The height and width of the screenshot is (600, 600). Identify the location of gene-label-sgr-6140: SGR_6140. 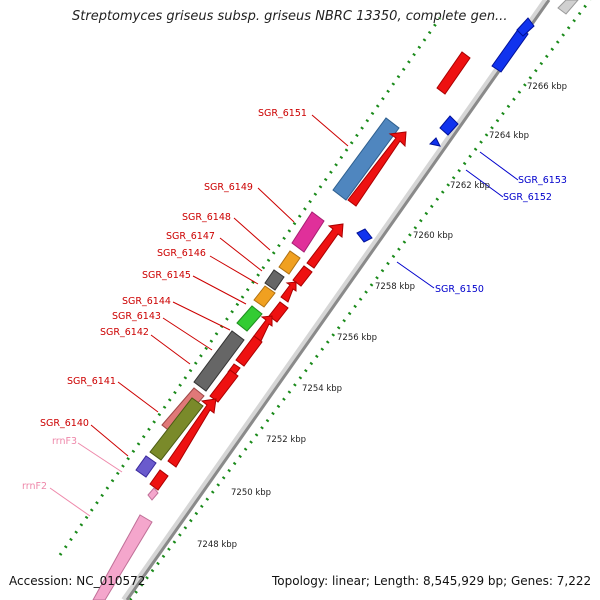
(64, 423).